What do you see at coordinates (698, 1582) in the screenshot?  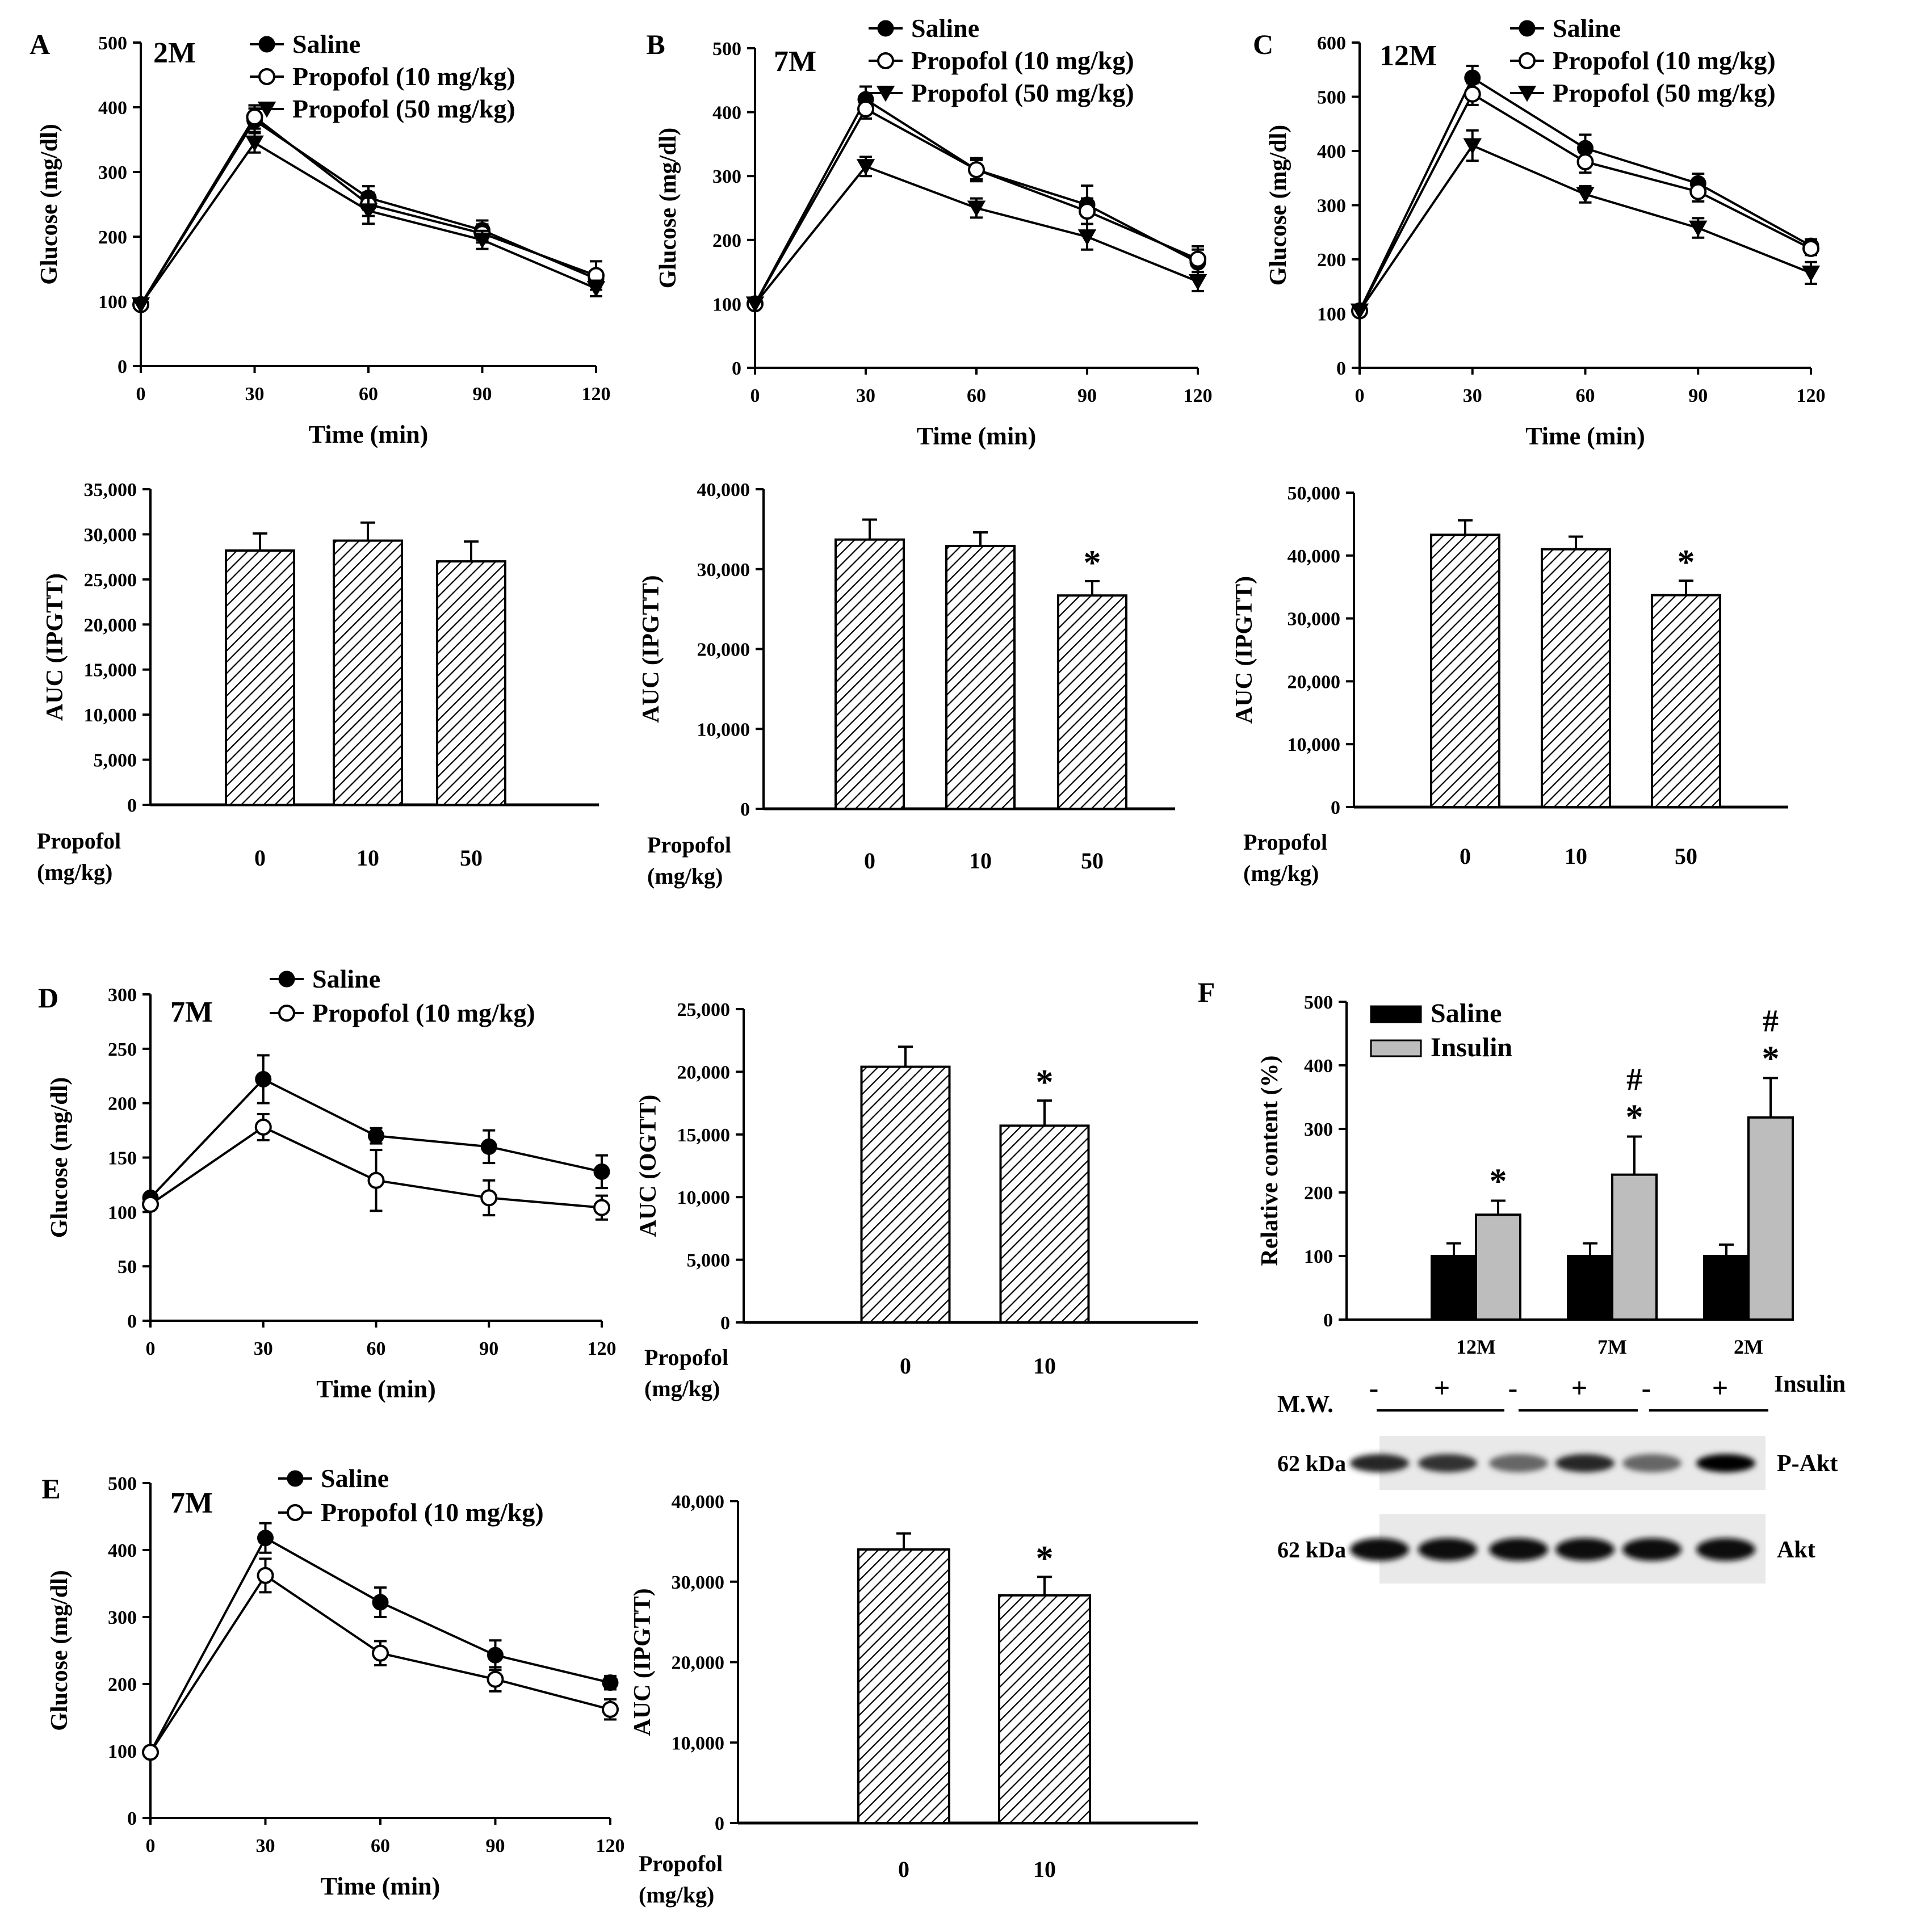 I see `y-tick-label: 30,000` at bounding box center [698, 1582].